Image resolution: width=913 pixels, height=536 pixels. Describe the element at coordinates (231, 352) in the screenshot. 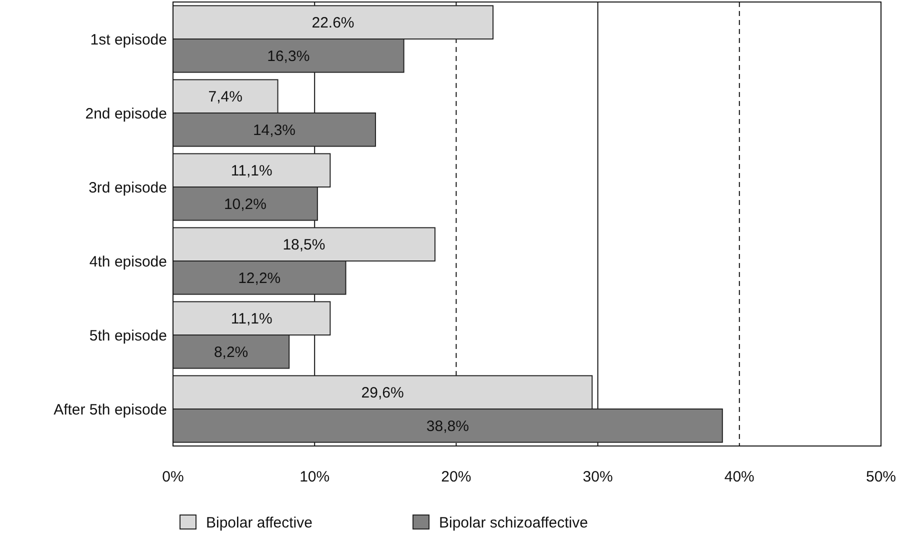

I see `data-label: 8,2%` at that location.